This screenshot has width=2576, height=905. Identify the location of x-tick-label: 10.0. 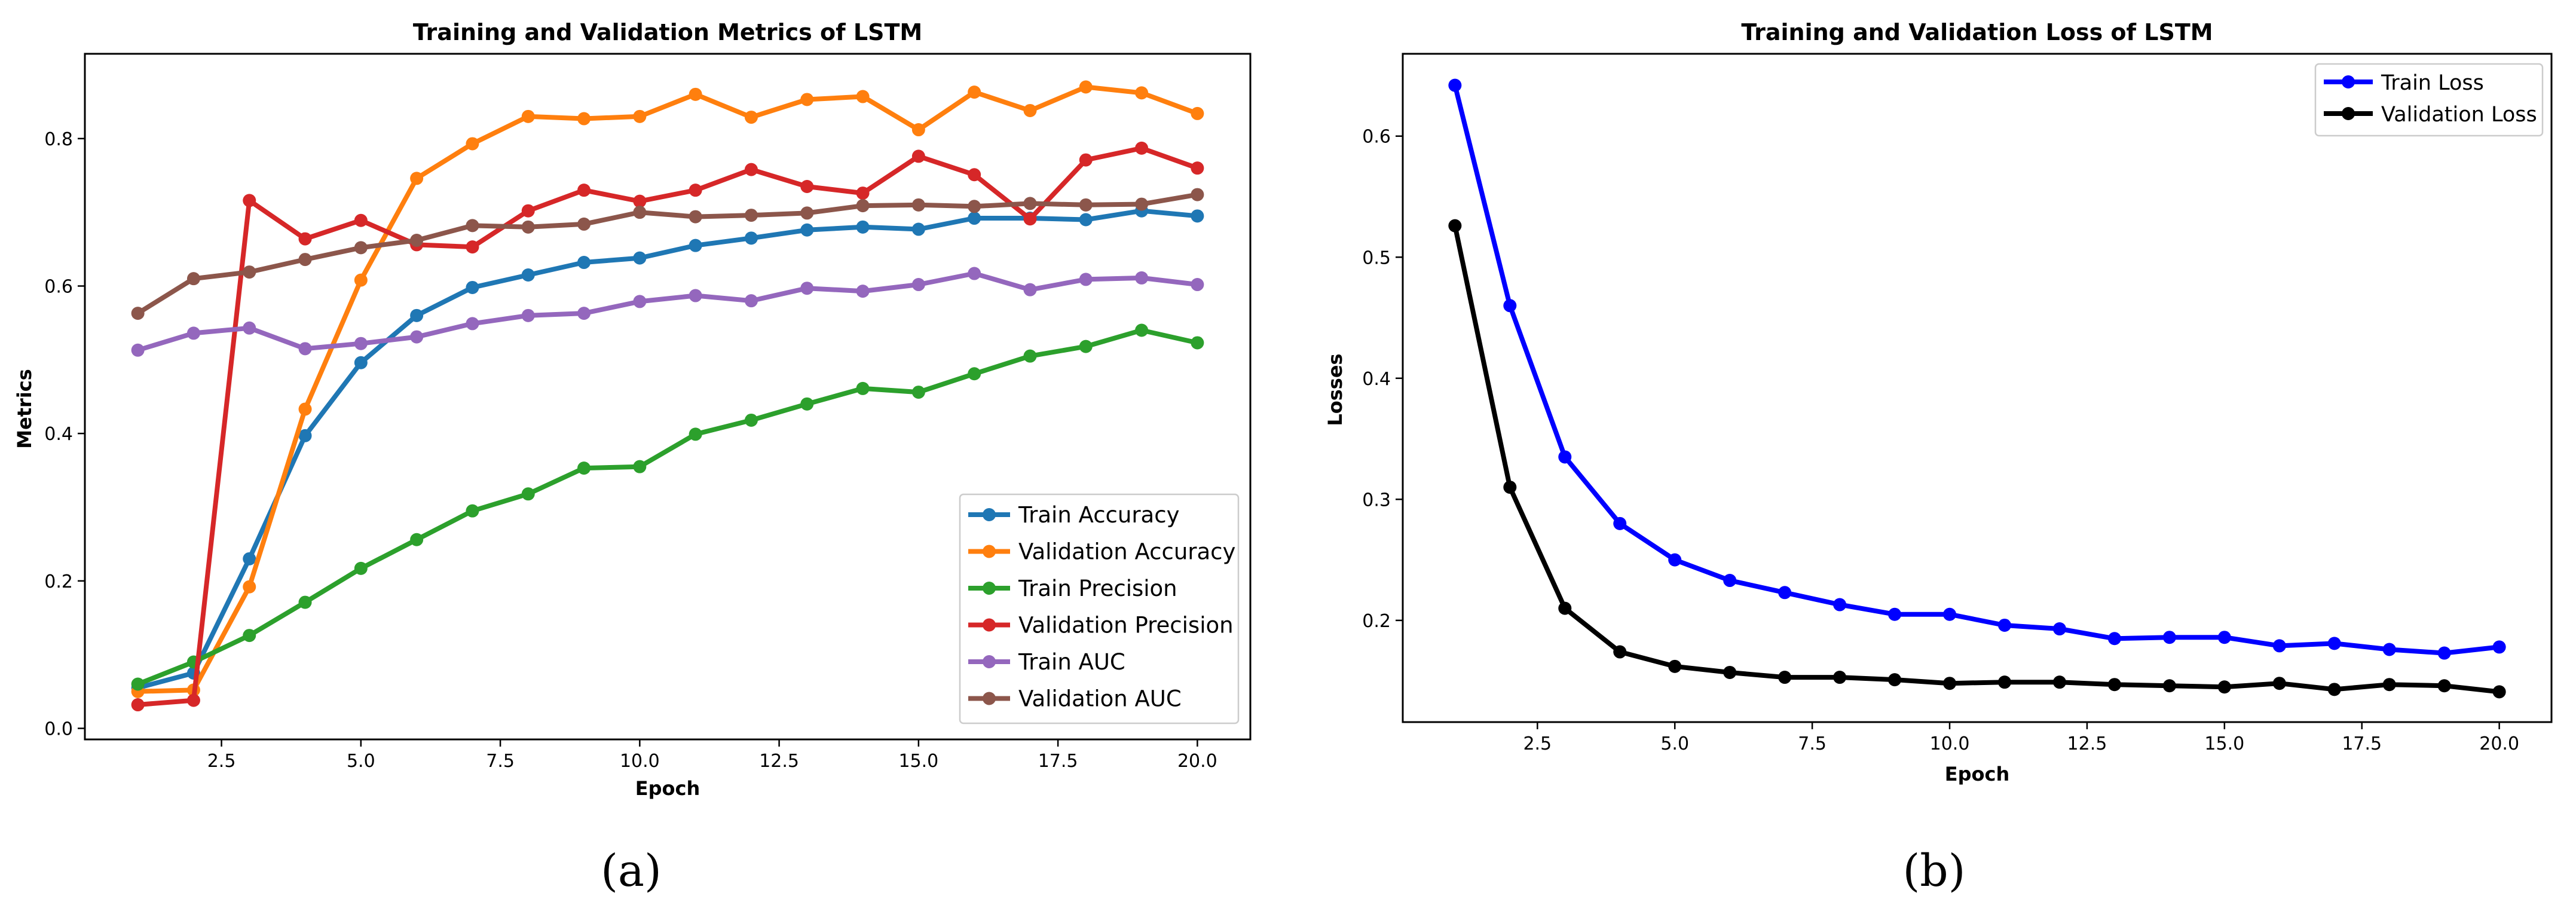
(640, 761).